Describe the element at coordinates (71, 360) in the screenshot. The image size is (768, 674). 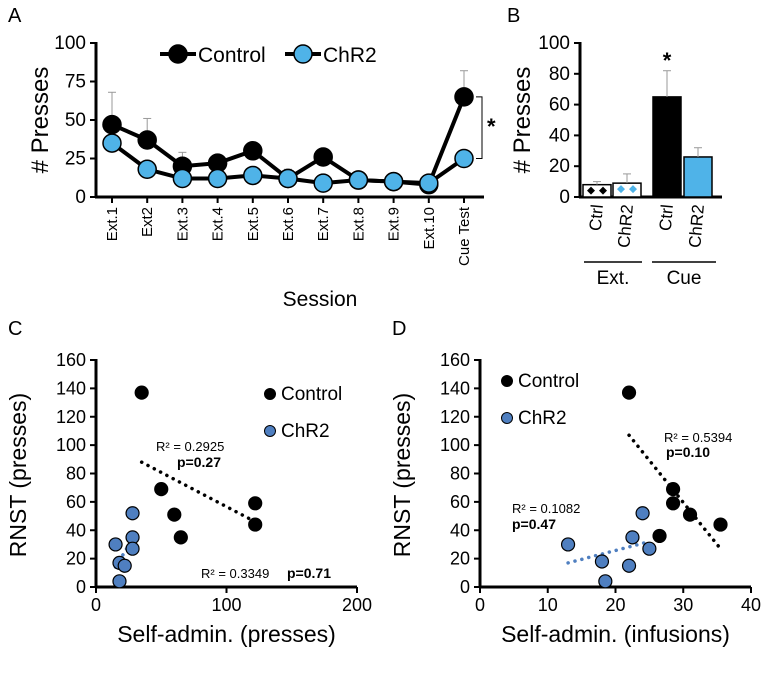
I see `y-tick-label: 160` at that location.